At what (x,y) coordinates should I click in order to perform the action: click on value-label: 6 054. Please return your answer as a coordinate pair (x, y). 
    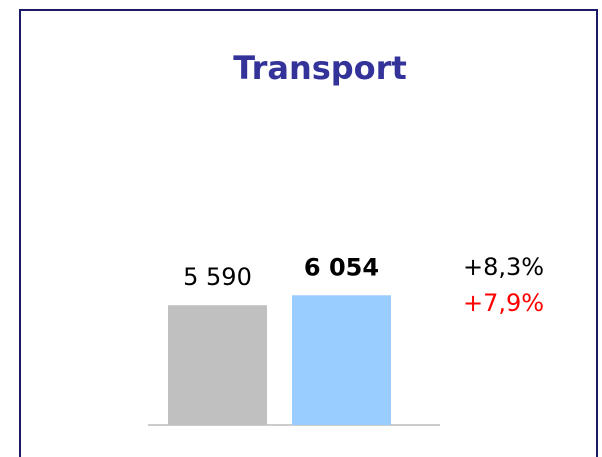
    Looking at the image, I should click on (341, 267).